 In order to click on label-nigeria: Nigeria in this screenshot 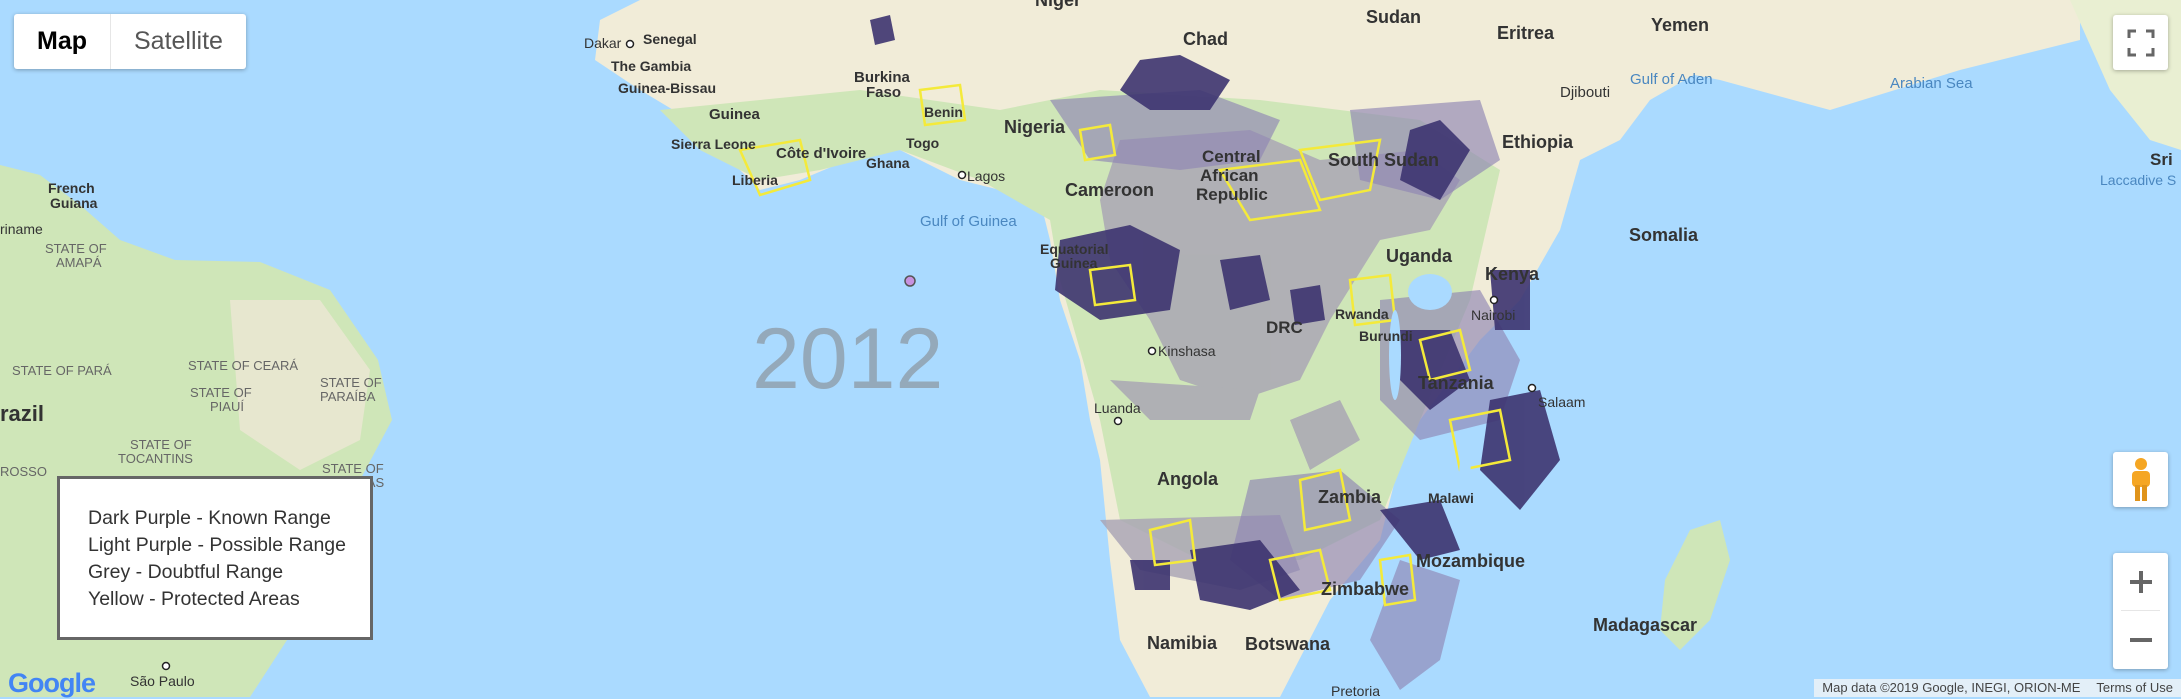, I will do `click(1035, 127)`.